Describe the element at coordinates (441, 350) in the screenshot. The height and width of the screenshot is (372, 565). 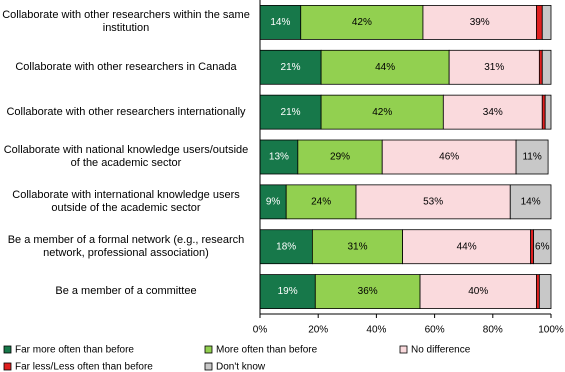
I see `legend-label: No difference` at that location.